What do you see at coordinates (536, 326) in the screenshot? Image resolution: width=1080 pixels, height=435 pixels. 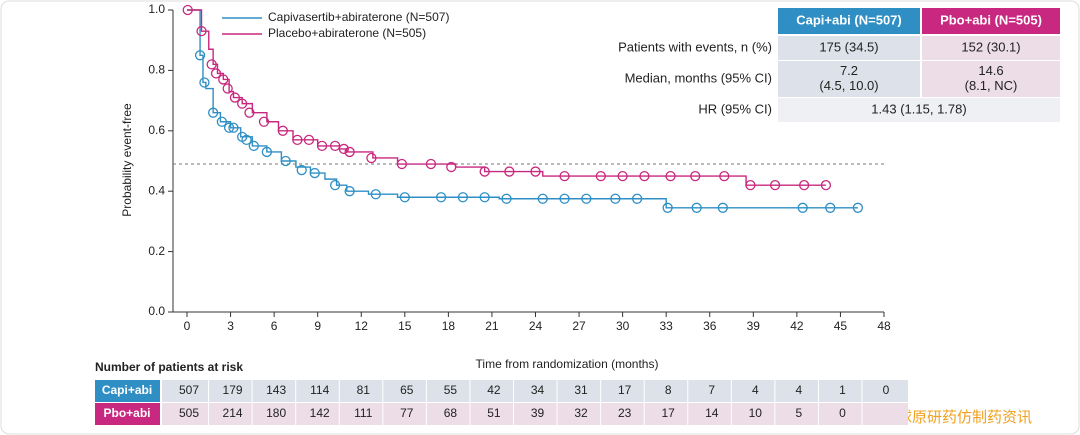 I see `x-tick-label: 24` at bounding box center [536, 326].